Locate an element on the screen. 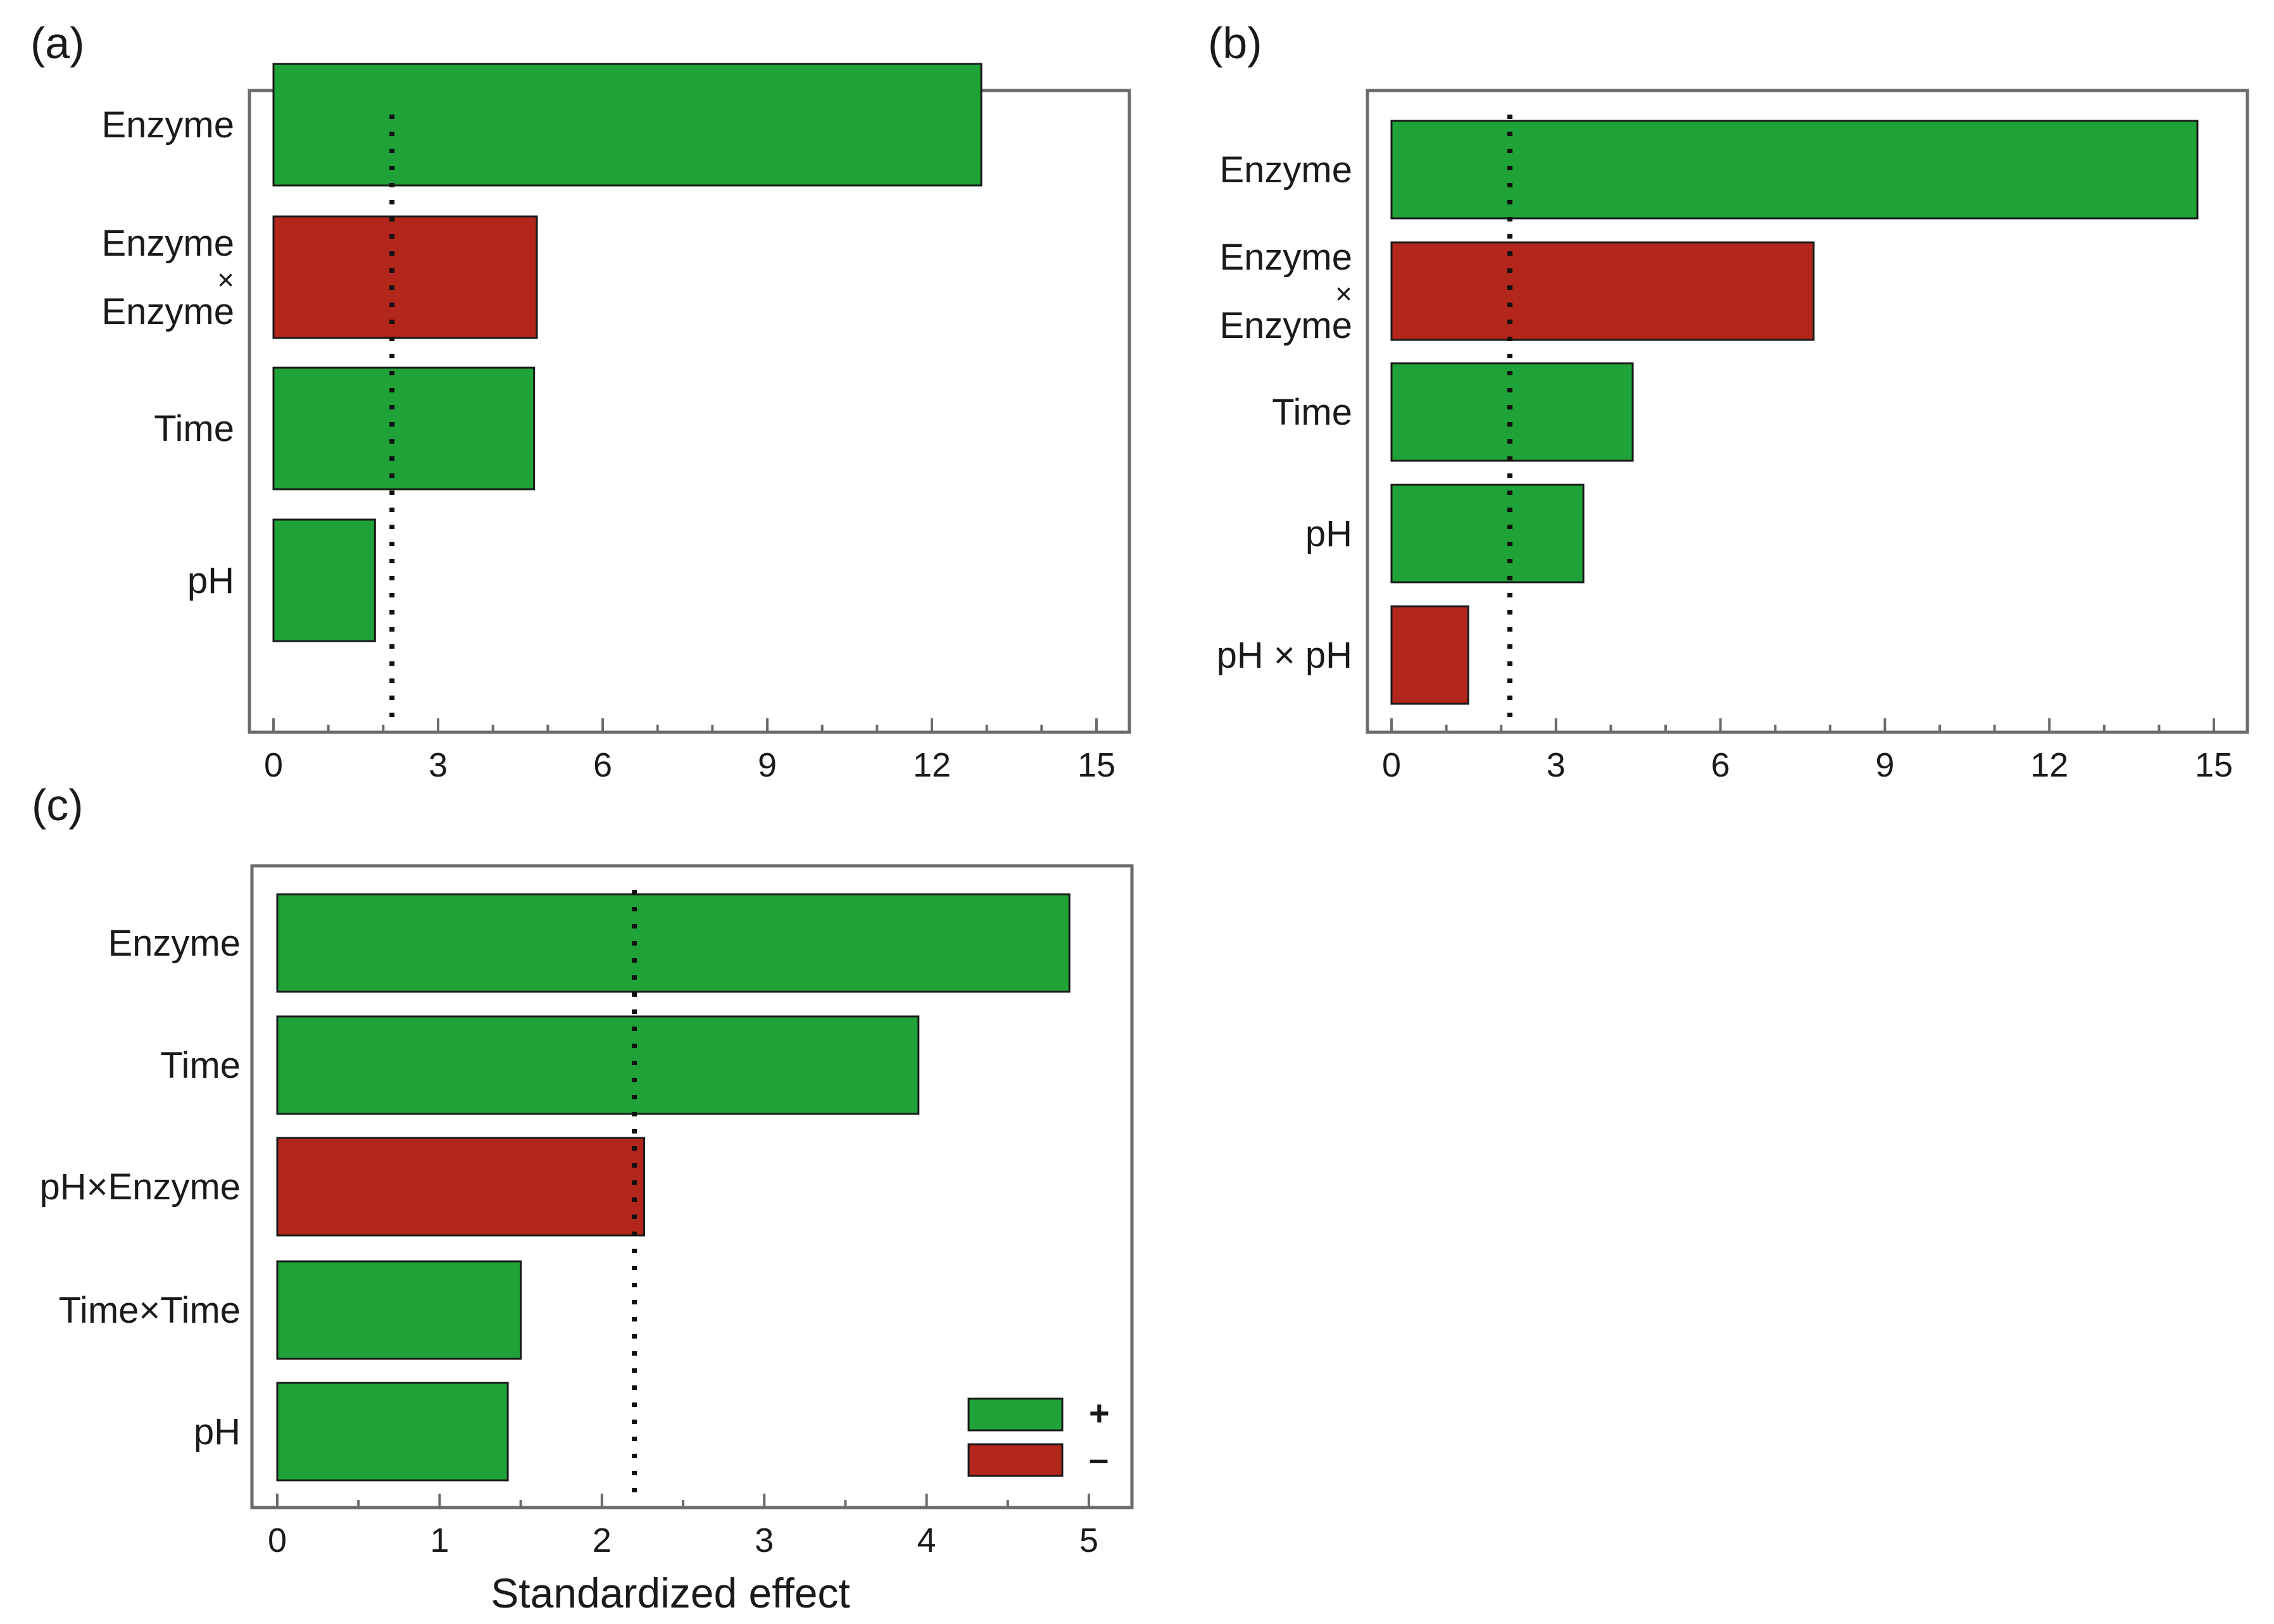 The height and width of the screenshot is (1624, 2274). panel-label: (a) is located at coordinates (57, 43).